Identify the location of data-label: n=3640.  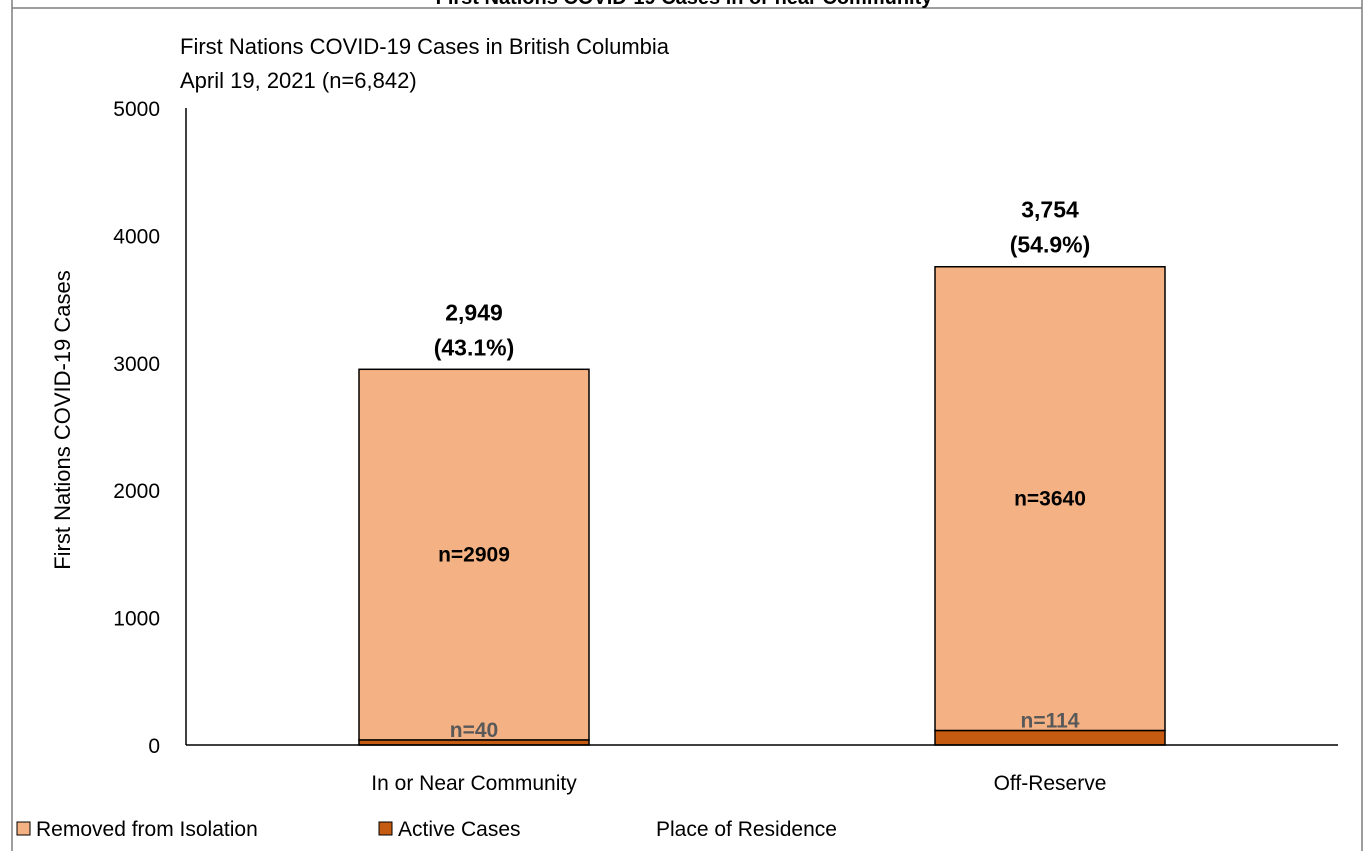
(1050, 499).